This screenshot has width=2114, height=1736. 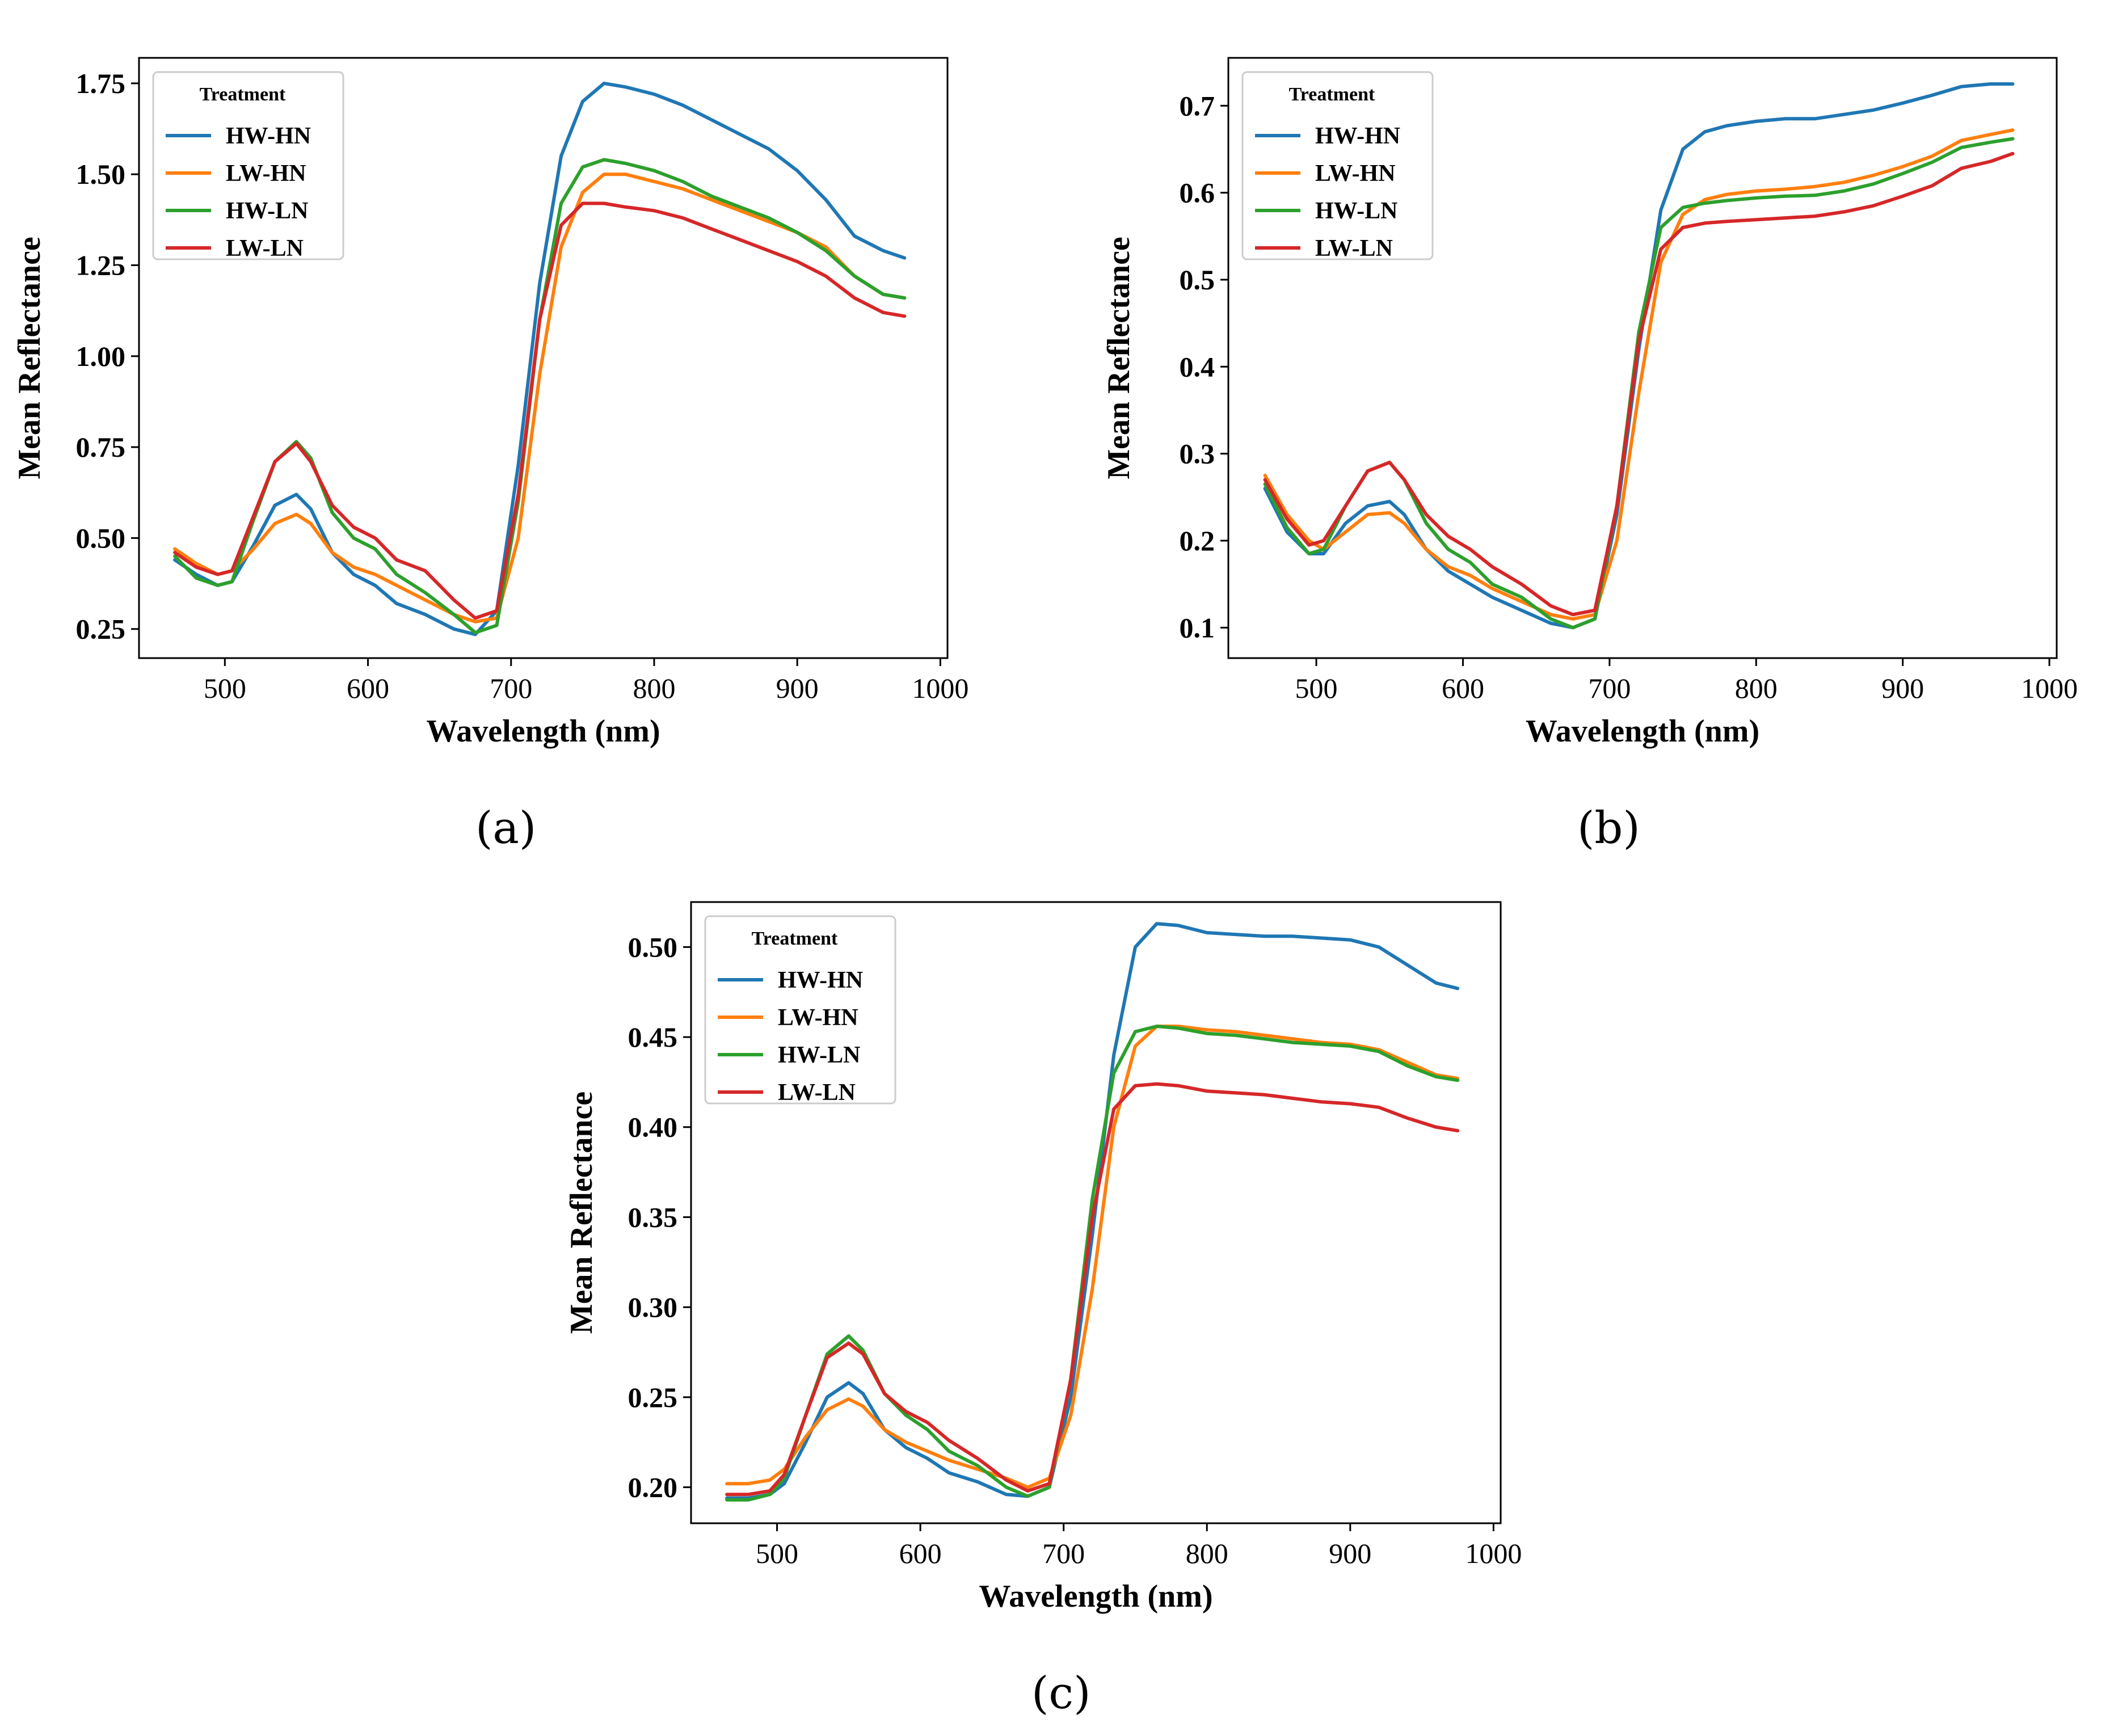 I want to click on y-tick-label: 1.75, so click(x=101, y=83).